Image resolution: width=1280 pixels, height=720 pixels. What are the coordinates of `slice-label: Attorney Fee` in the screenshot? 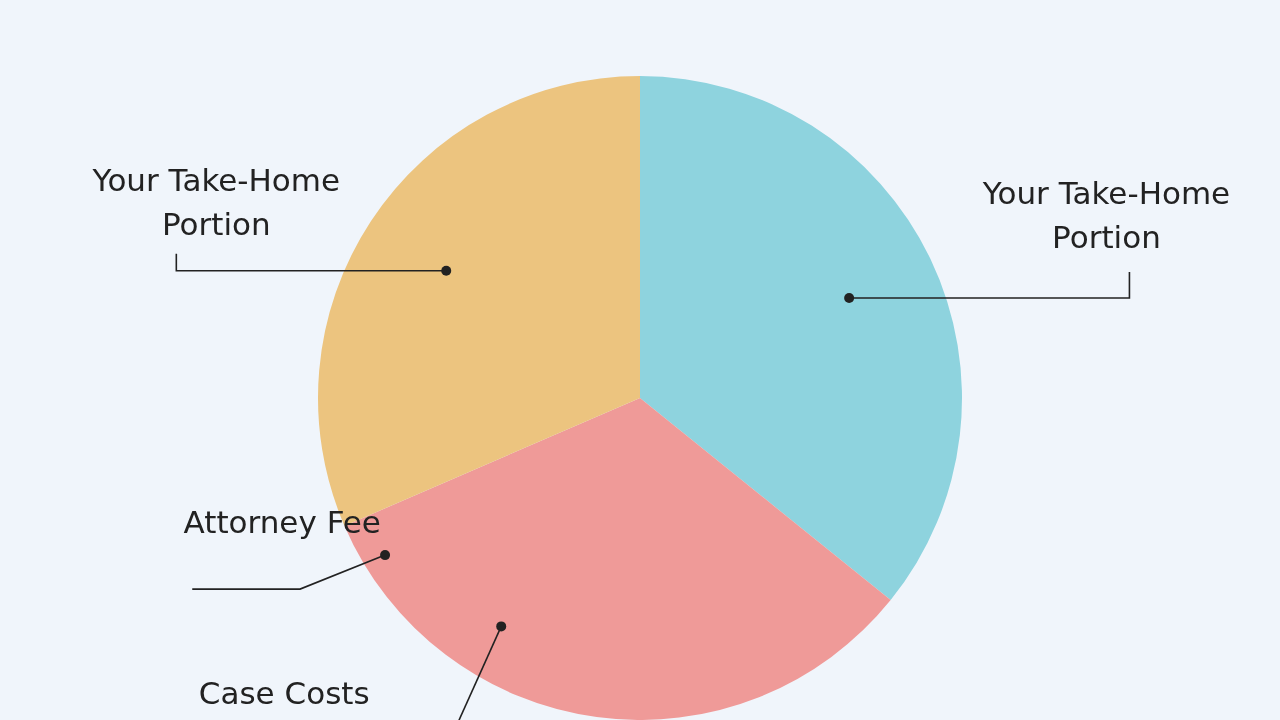 It's located at (282, 522).